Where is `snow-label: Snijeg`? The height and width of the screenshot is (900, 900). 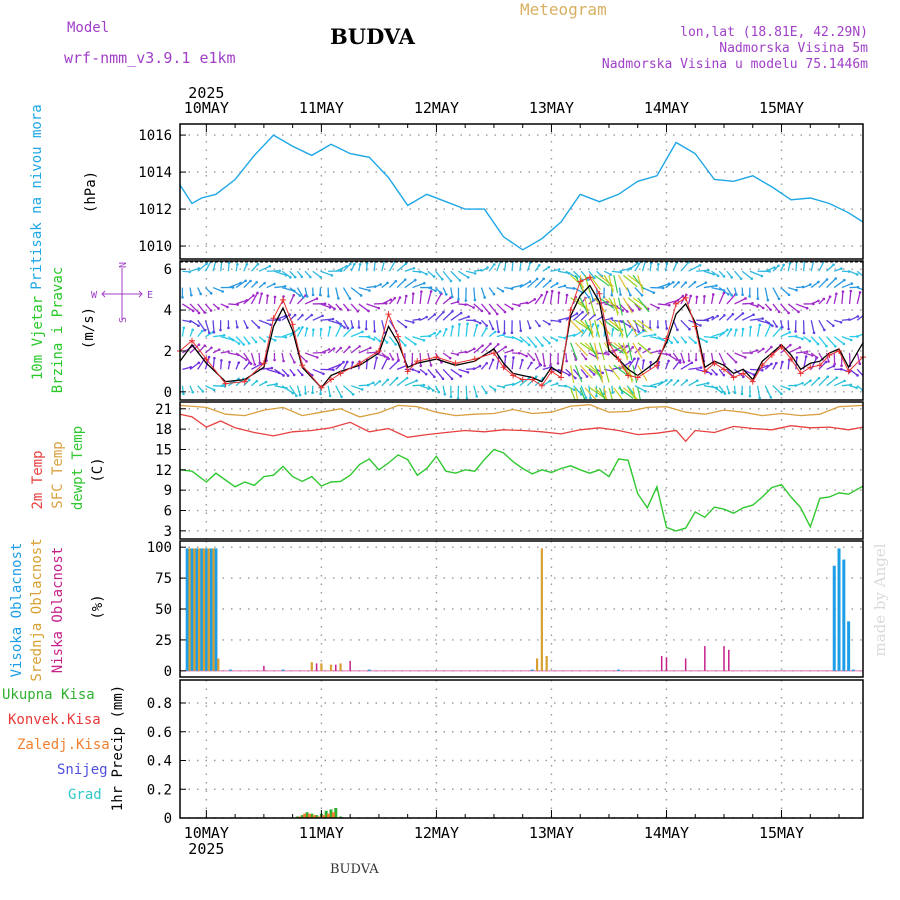 snow-label: Snijeg is located at coordinates (82, 770).